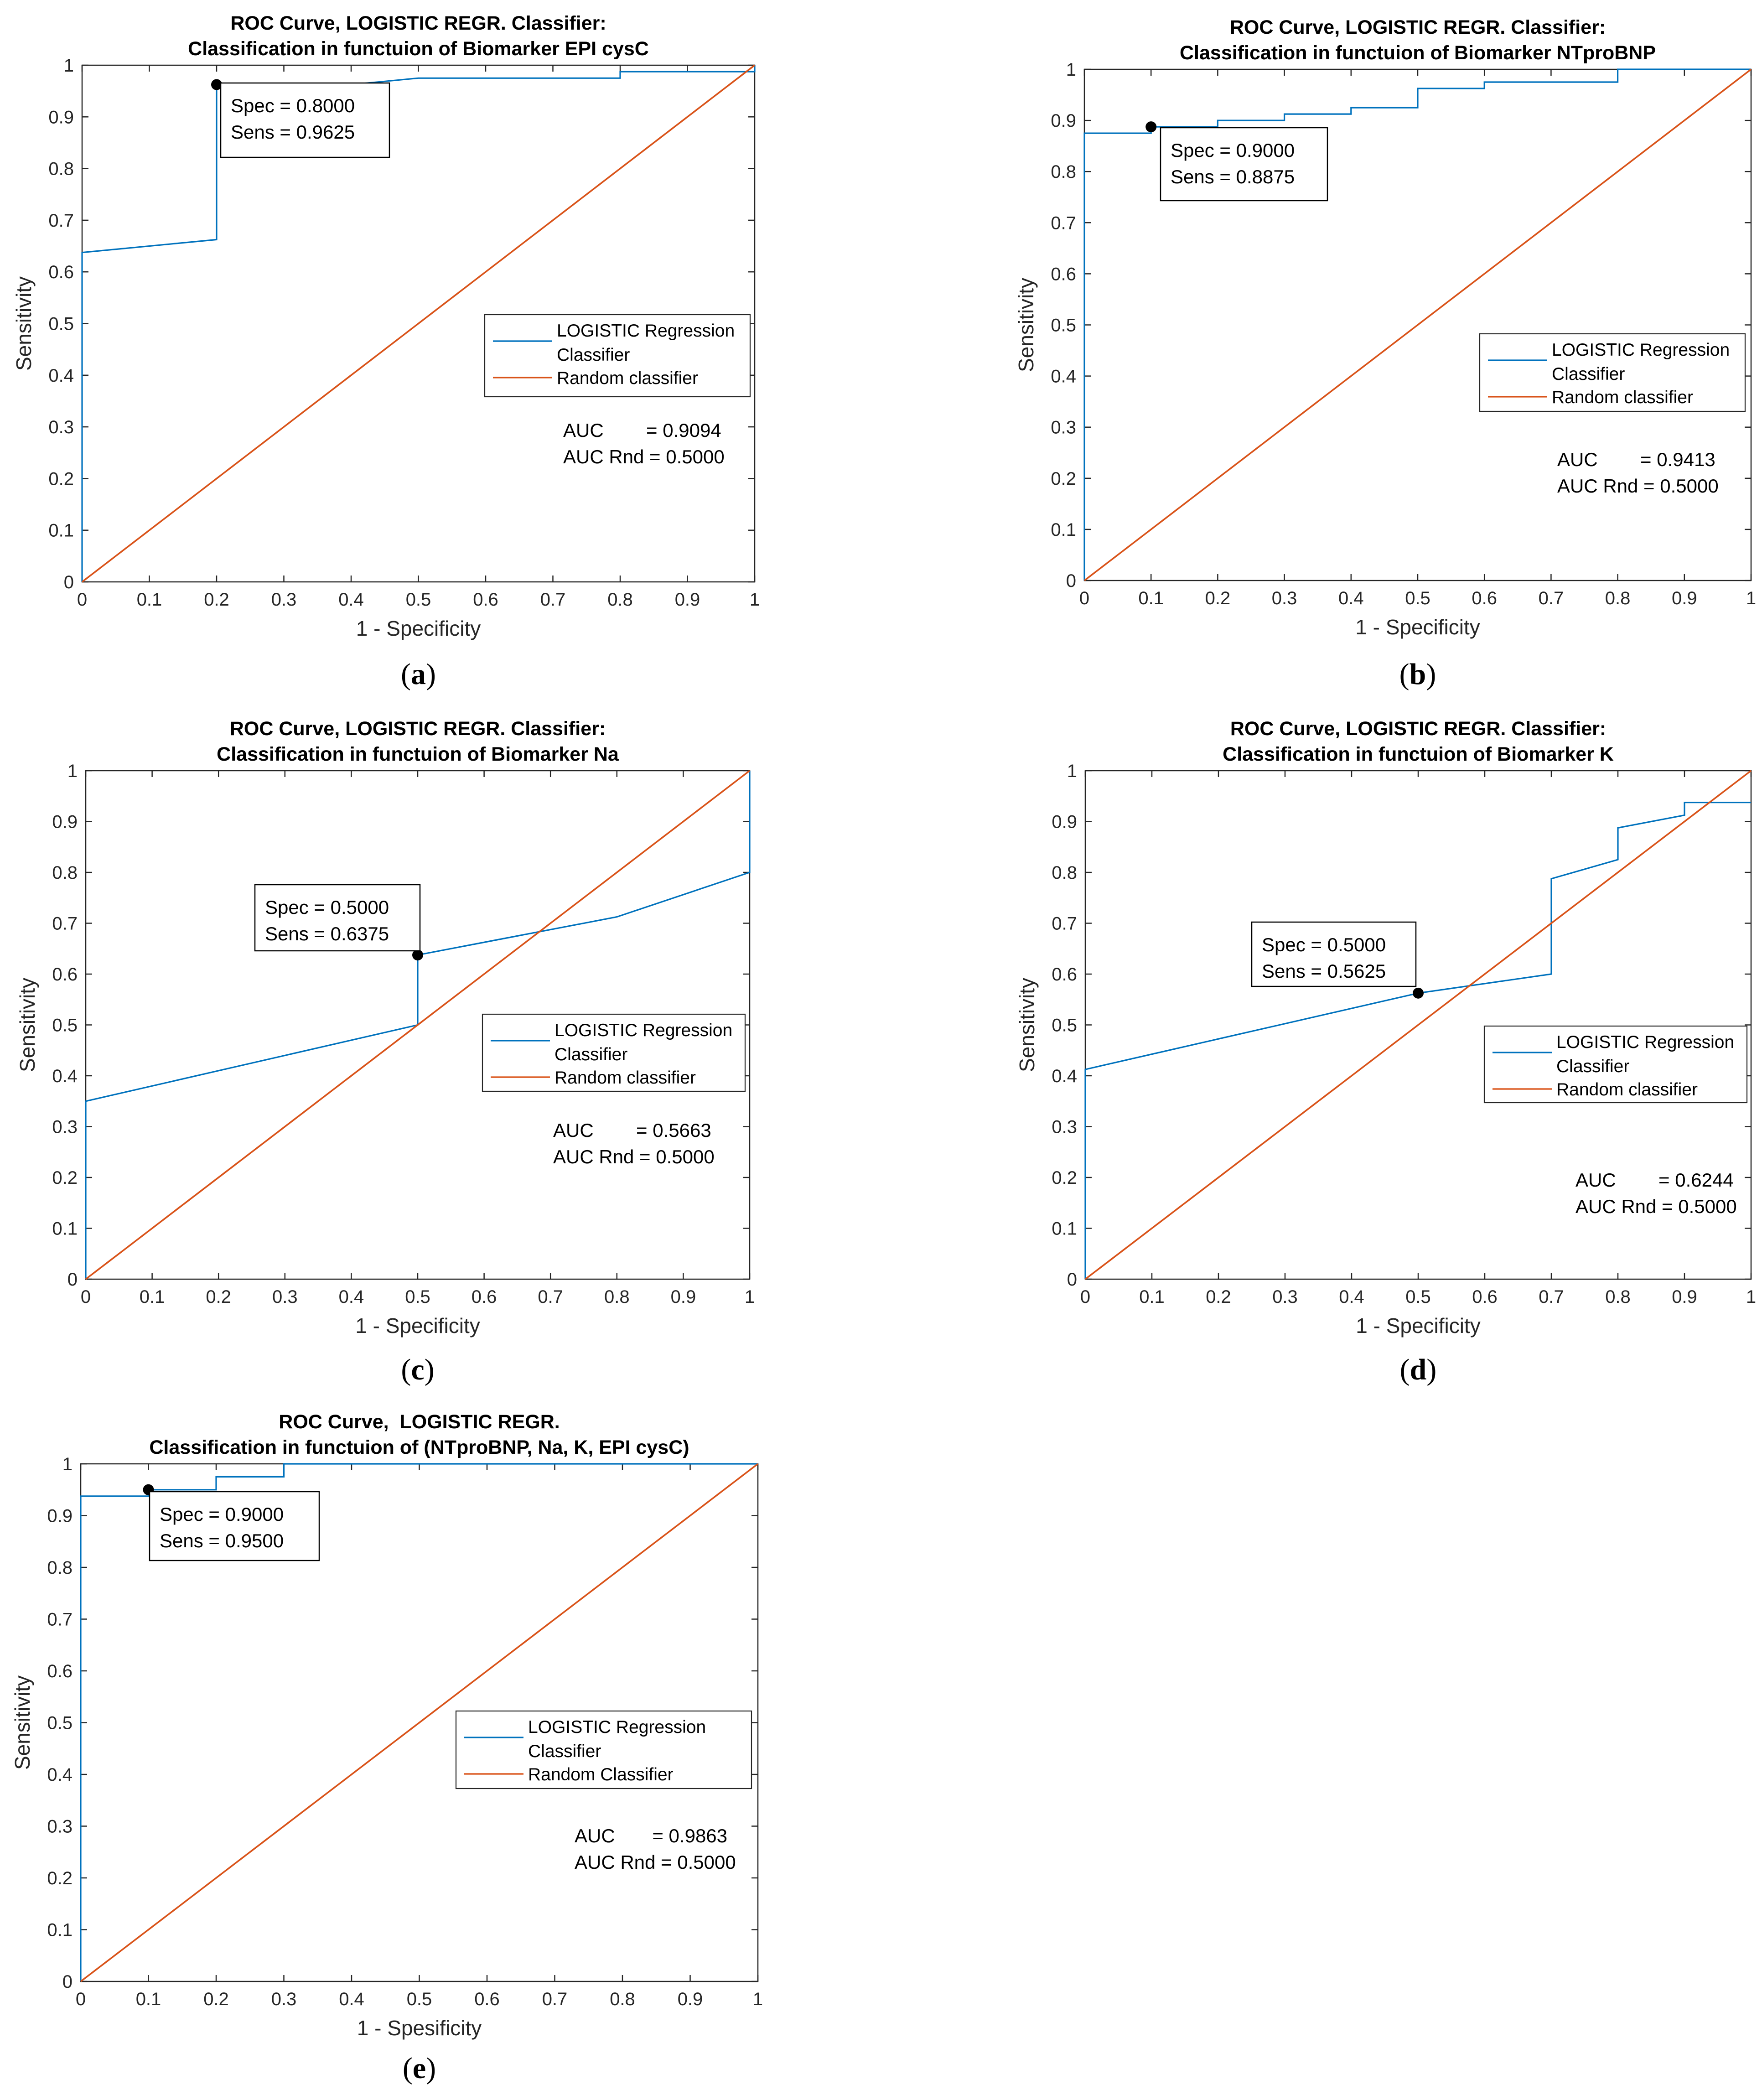 Image resolution: width=1762 pixels, height=2100 pixels. I want to click on spec-sens-annotation: Spec = 0.9000 Sens = 0.9500, so click(234, 1526).